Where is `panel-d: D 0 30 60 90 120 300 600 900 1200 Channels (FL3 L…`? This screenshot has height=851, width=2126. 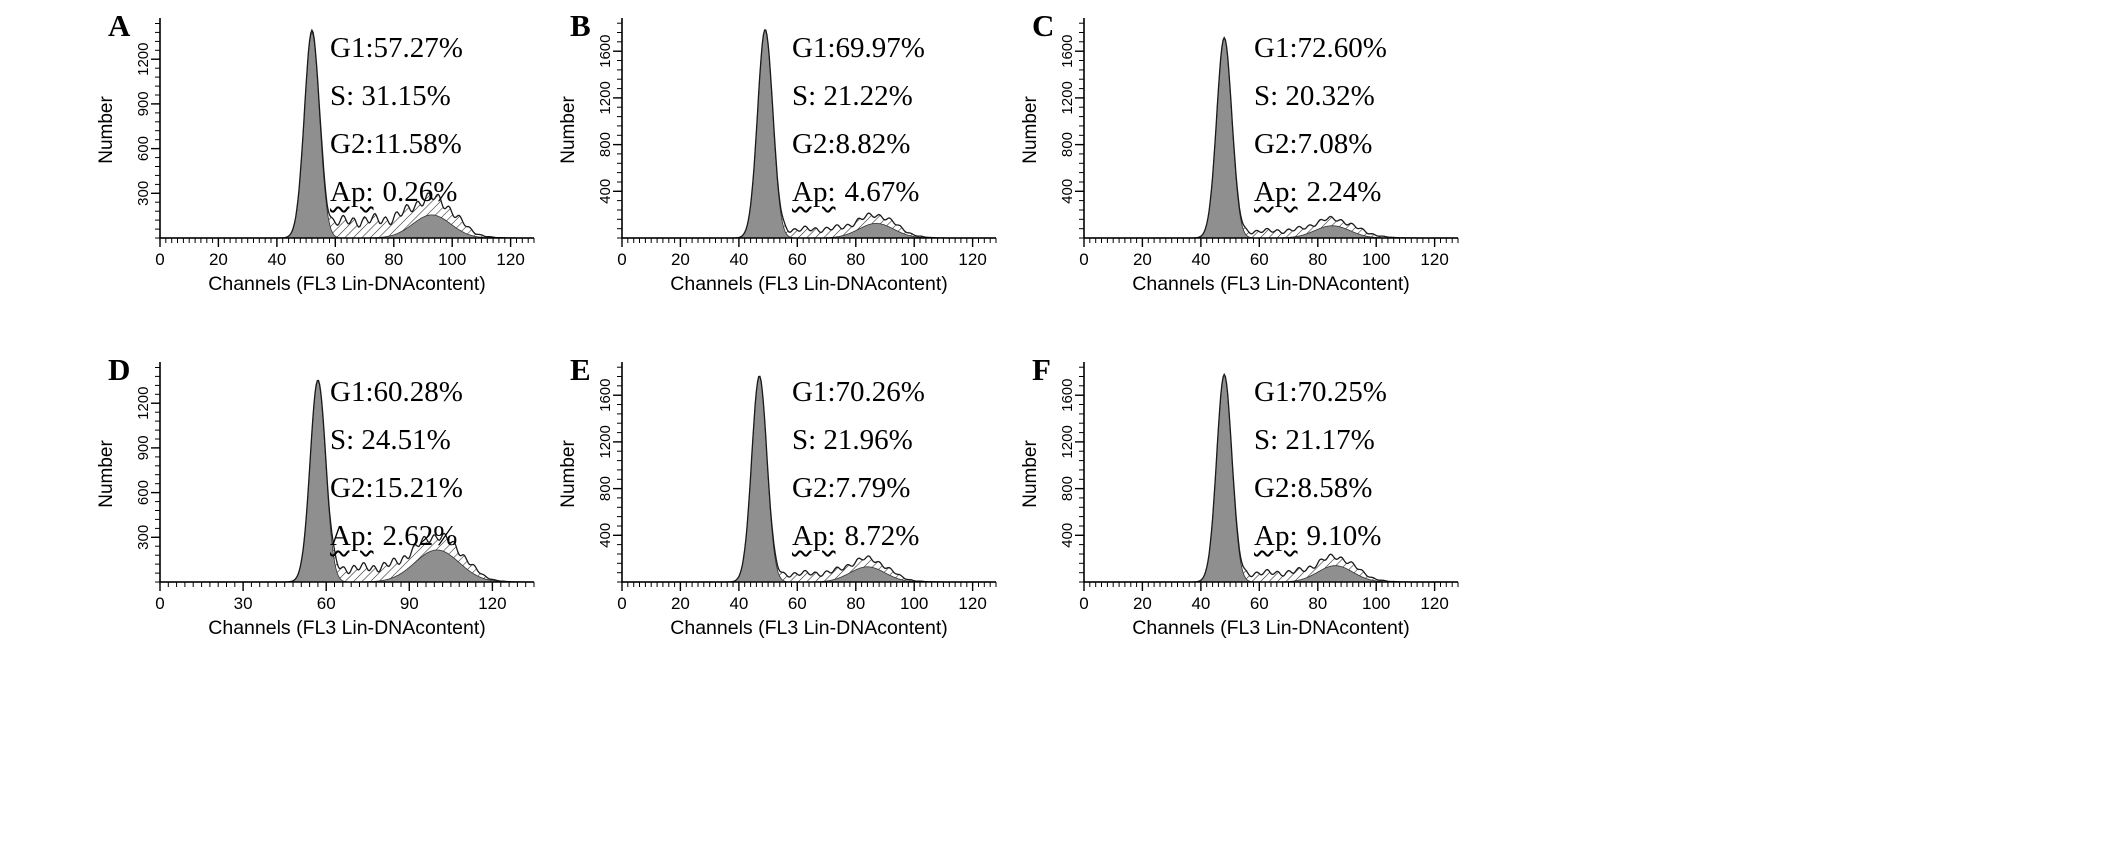
panel-d: D 0 30 60 90 120 300 600 900 1200 Channels (FL3 L… is located at coordinates (313, 502).